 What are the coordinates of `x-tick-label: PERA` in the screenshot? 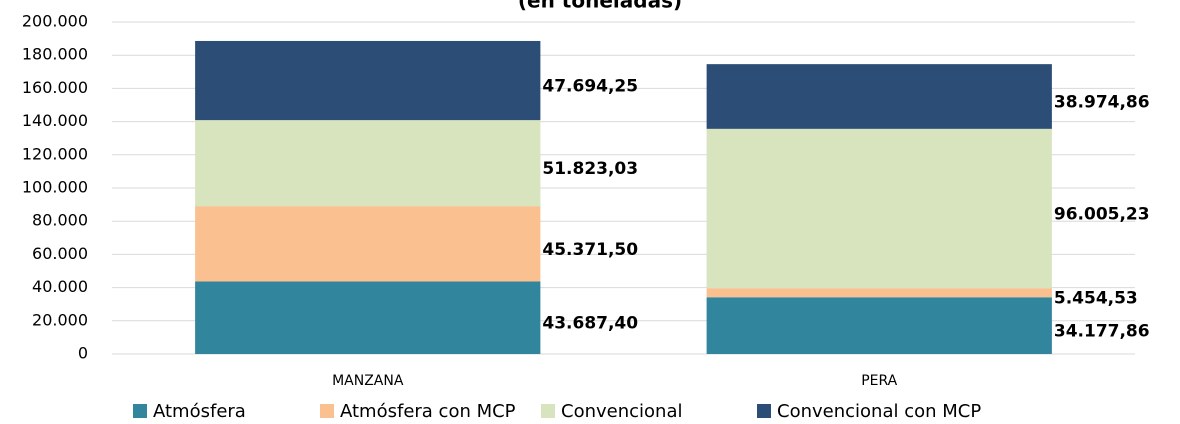 It's located at (879, 381).